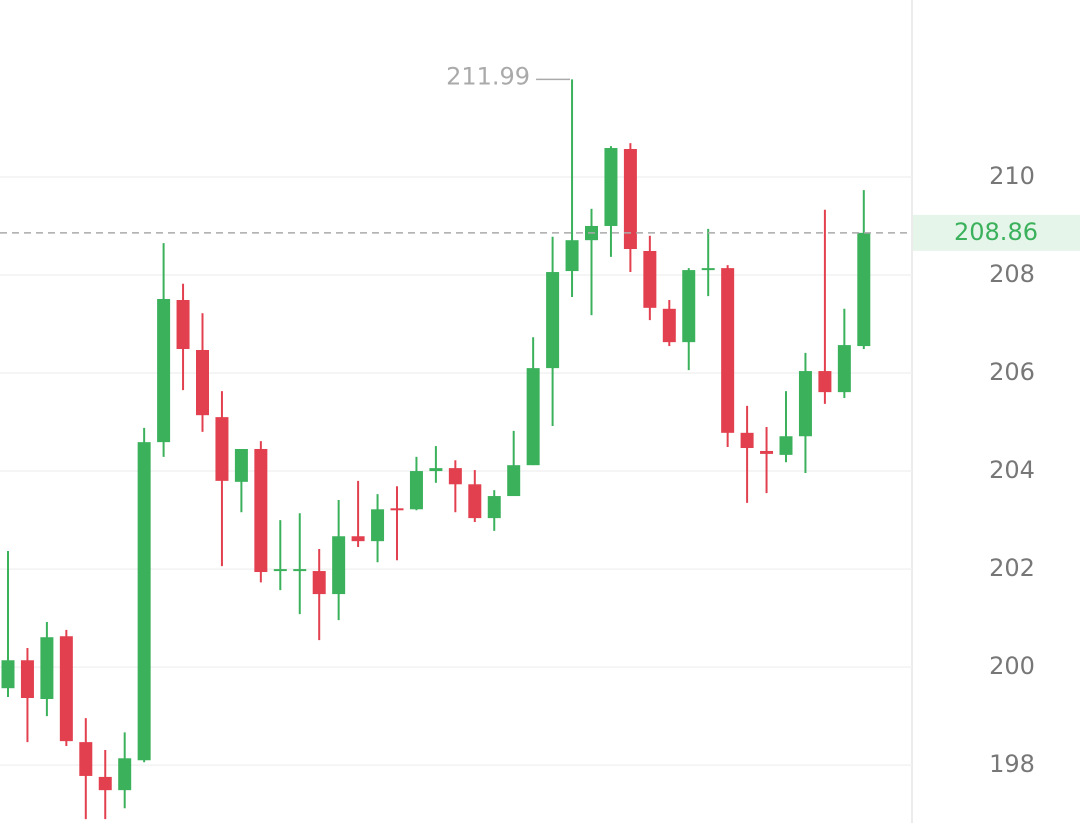  Describe the element at coordinates (1012, 764) in the screenshot. I see `y-tick-label: 198` at that location.